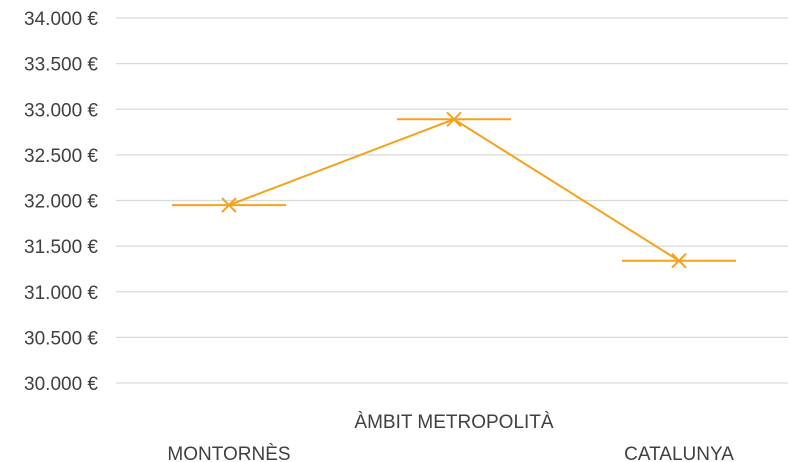 This screenshot has height=462, width=790. Describe the element at coordinates (61, 65) in the screenshot. I see `y-tick-label: 33.500 €` at that location.